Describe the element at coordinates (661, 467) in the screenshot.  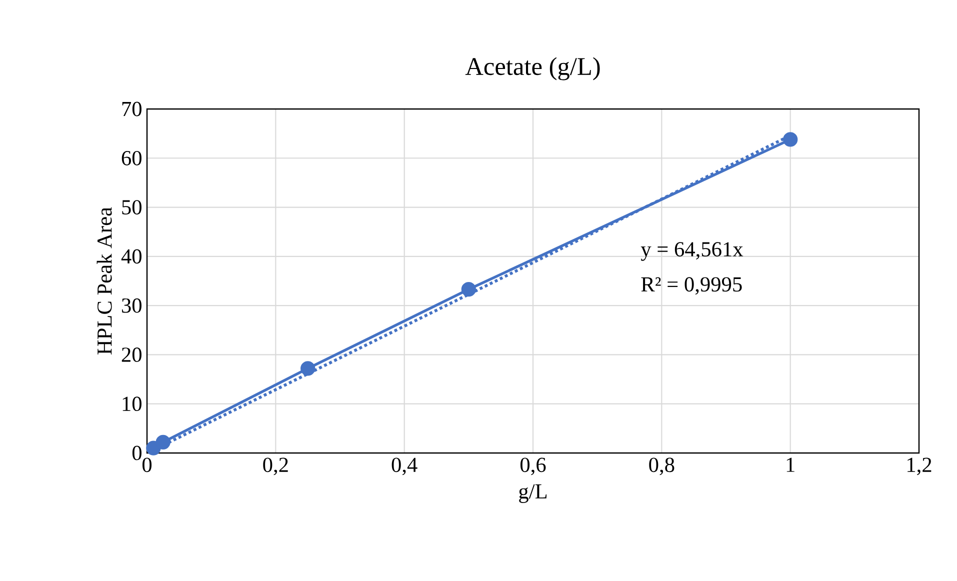
I see `x-tick-label: 0,8` at that location.